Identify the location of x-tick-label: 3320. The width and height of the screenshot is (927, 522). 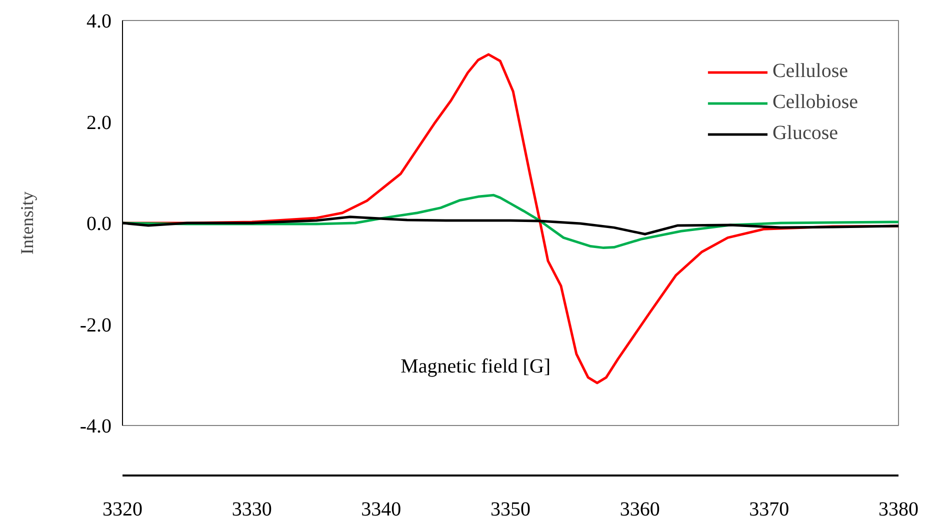
(122, 509).